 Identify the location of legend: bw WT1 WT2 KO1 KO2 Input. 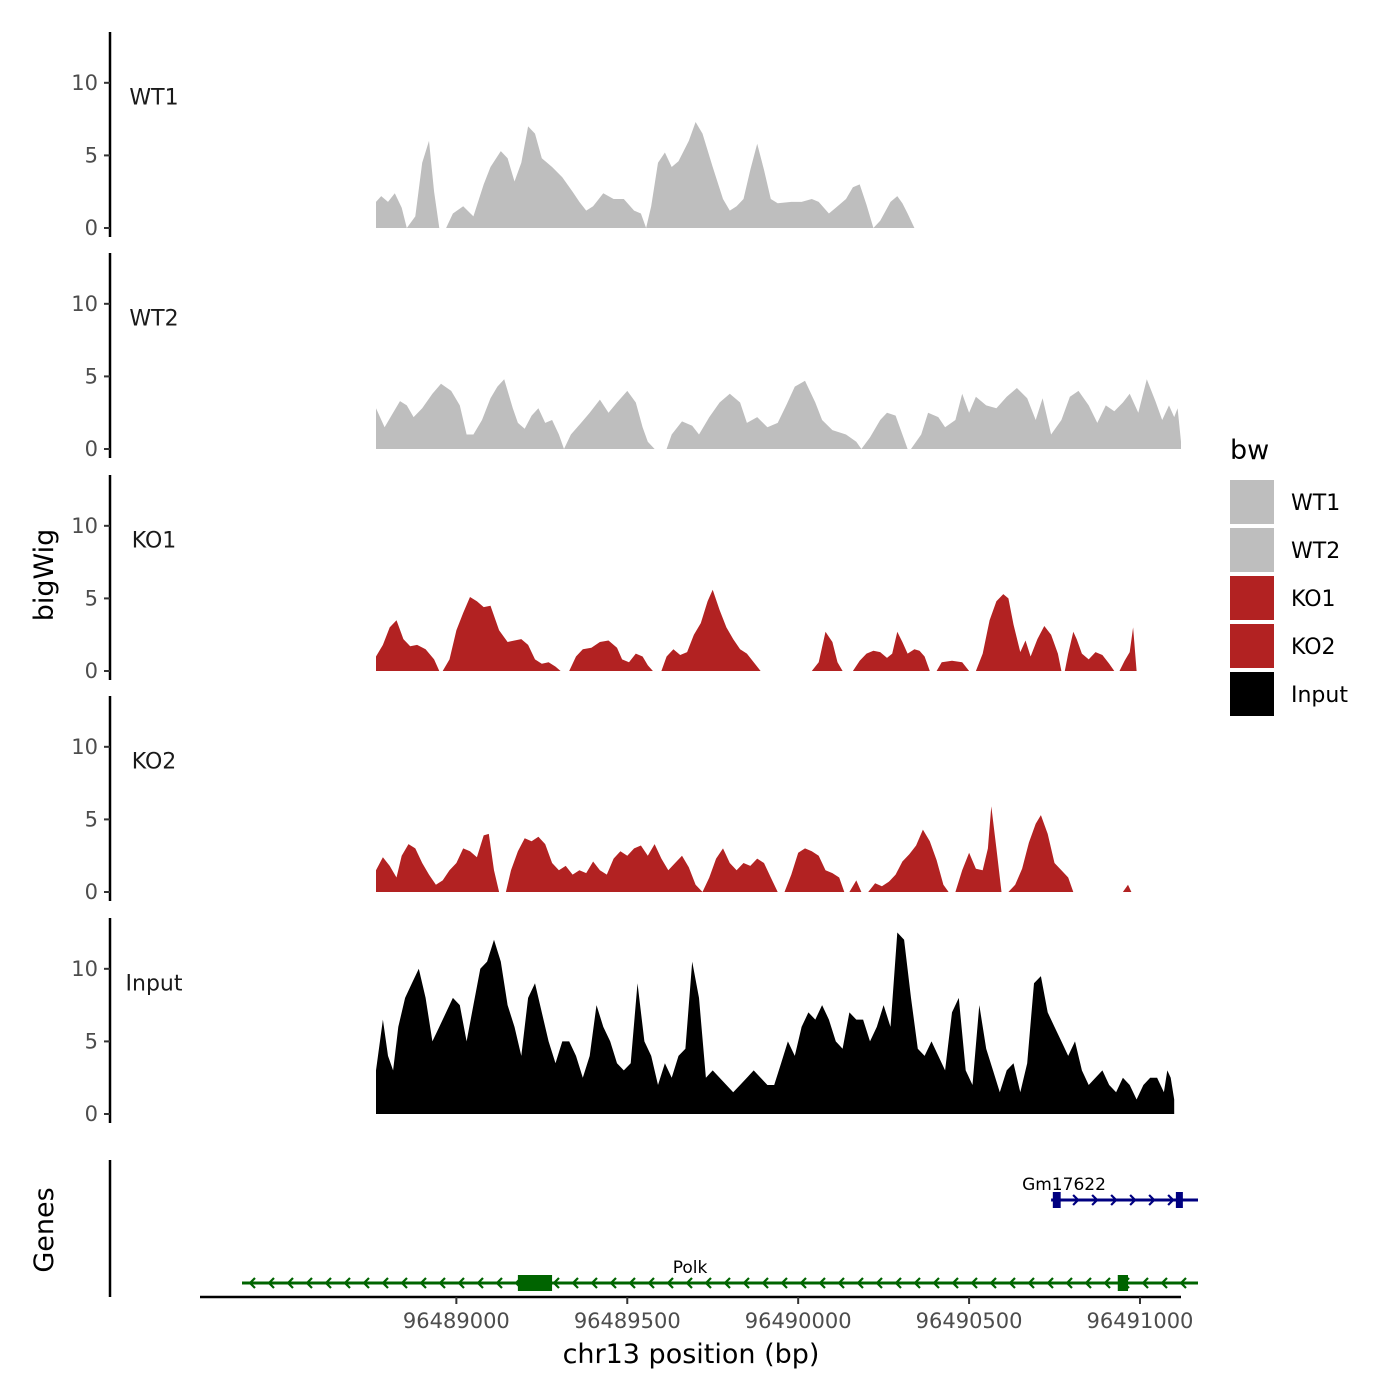
(1289, 575).